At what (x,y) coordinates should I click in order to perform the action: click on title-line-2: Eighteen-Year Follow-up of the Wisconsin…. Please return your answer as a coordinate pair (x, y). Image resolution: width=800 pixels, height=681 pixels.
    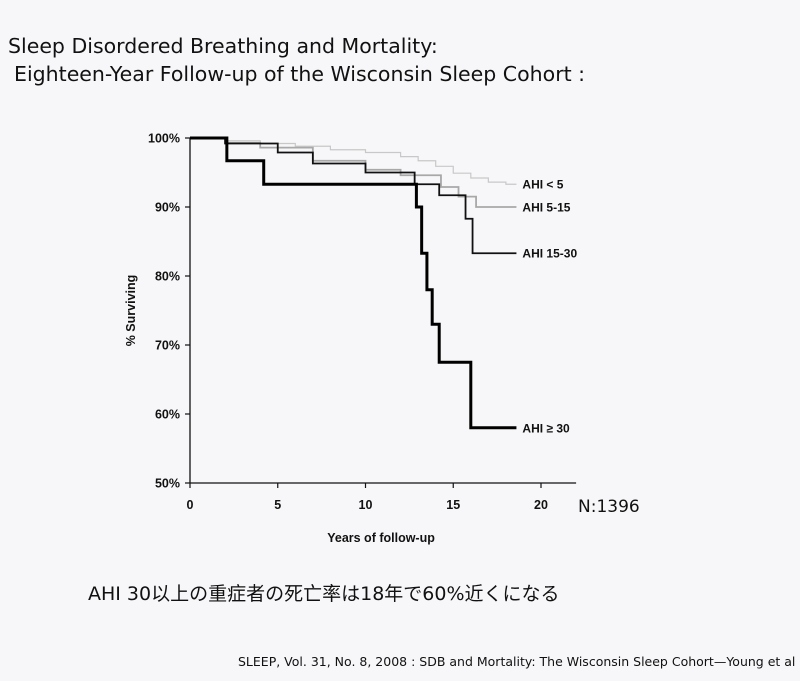
    Looking at the image, I should click on (300, 74).